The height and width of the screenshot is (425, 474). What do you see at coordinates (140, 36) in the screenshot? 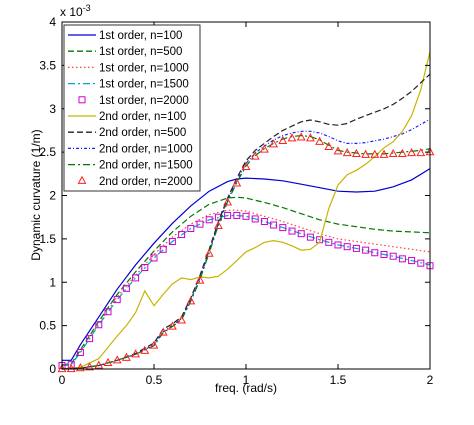
I see `legend-label: 1st order, n=100` at bounding box center [140, 36].